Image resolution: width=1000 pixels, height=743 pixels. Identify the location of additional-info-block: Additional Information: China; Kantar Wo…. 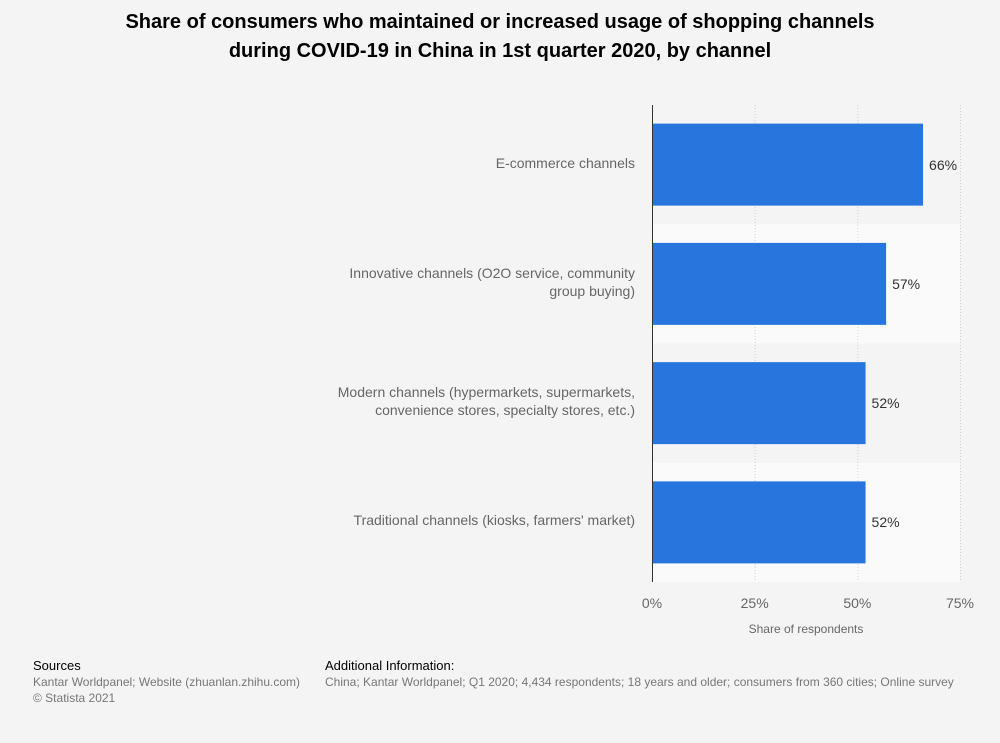
(639, 674).